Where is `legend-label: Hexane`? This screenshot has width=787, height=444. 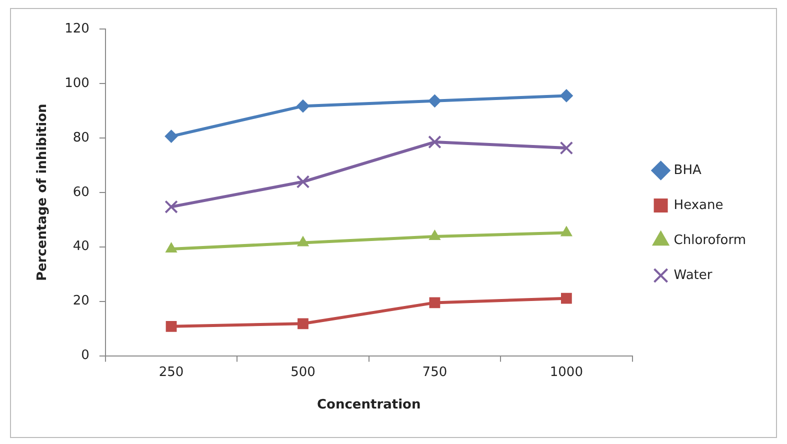
legend-label: Hexane is located at coordinates (699, 205).